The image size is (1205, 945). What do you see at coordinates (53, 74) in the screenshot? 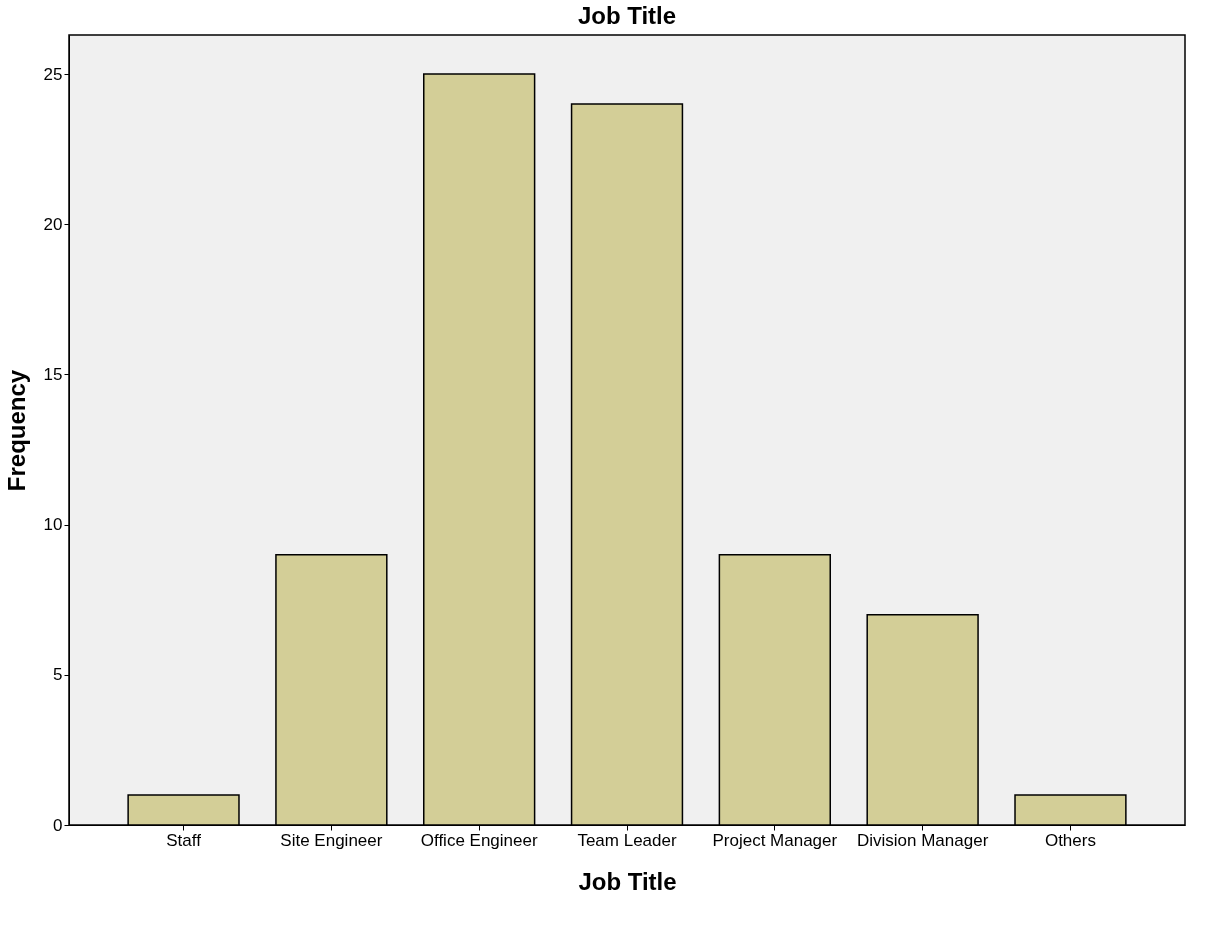
I see `y-tick-label: 25` at bounding box center [53, 74].